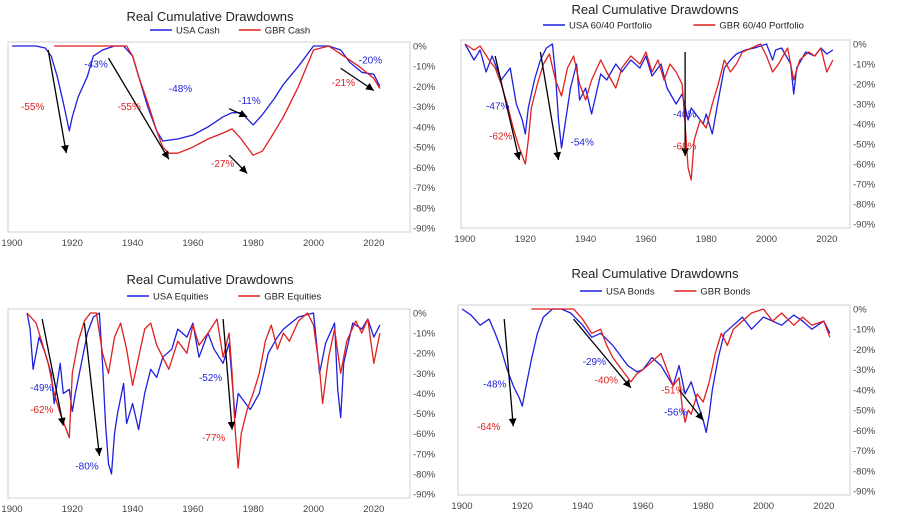 The width and height of the screenshot is (900, 520). I want to click on drawdown-label: -56%, so click(675, 413).